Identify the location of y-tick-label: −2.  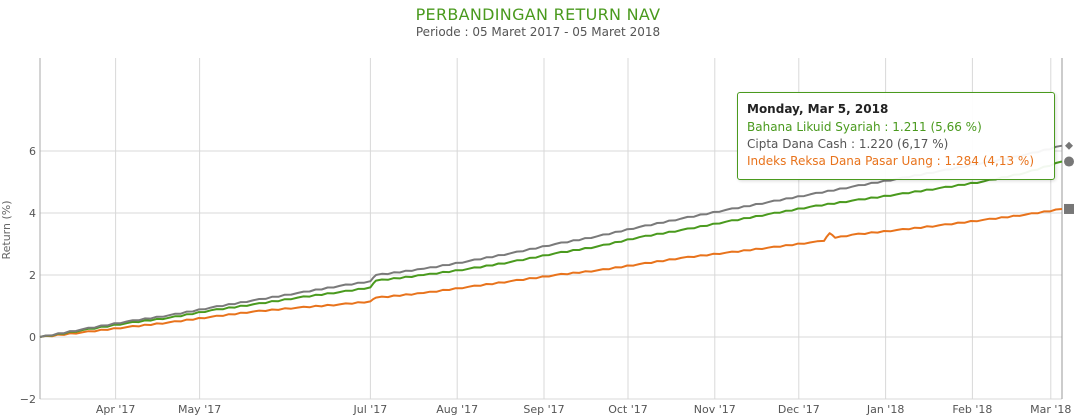
(28, 399).